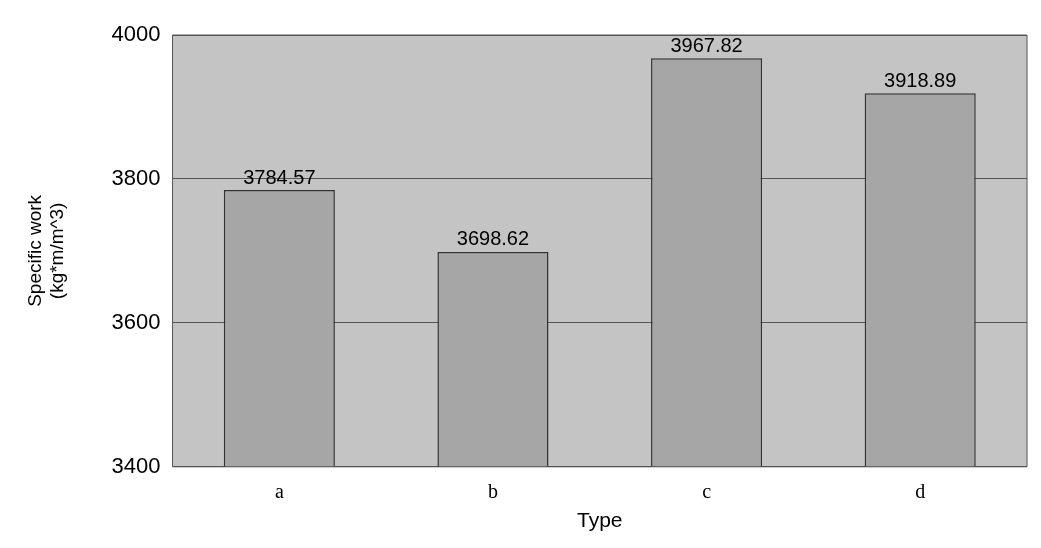  Describe the element at coordinates (136, 321) in the screenshot. I see `y-tick-label: 3600` at that location.